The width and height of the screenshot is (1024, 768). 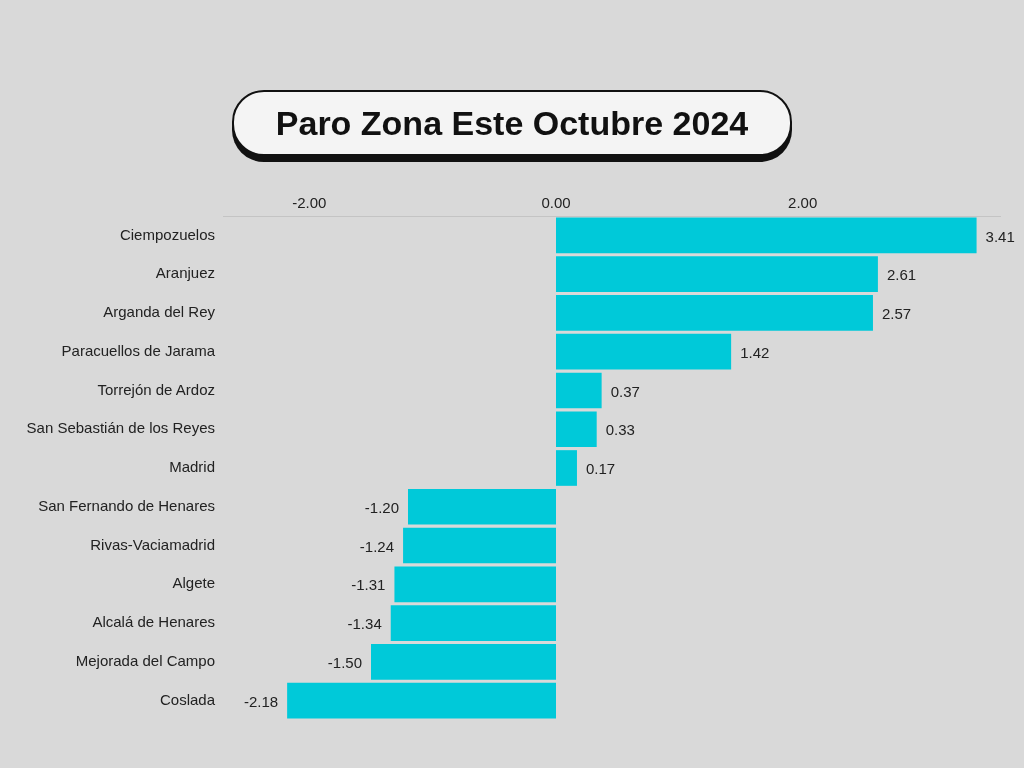 I want to click on y-tick-label: Aranjuez, so click(x=185, y=273).